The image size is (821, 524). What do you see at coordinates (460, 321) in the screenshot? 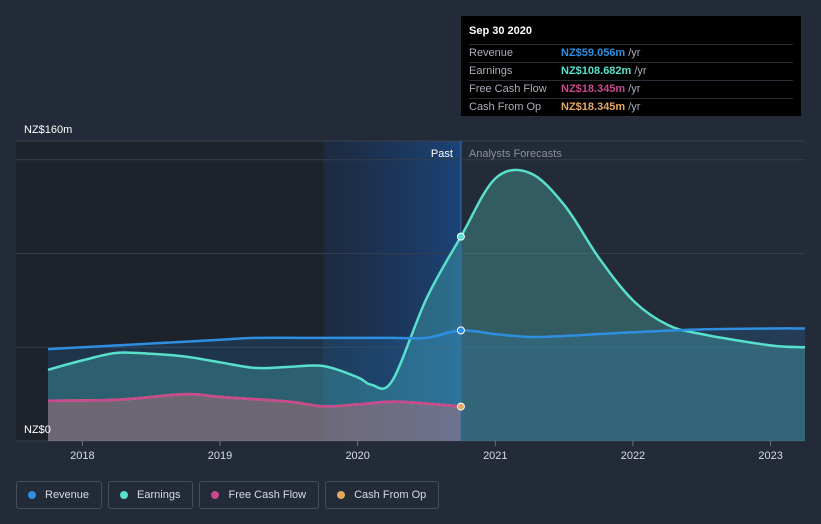
I see `series-markers` at bounding box center [460, 321].